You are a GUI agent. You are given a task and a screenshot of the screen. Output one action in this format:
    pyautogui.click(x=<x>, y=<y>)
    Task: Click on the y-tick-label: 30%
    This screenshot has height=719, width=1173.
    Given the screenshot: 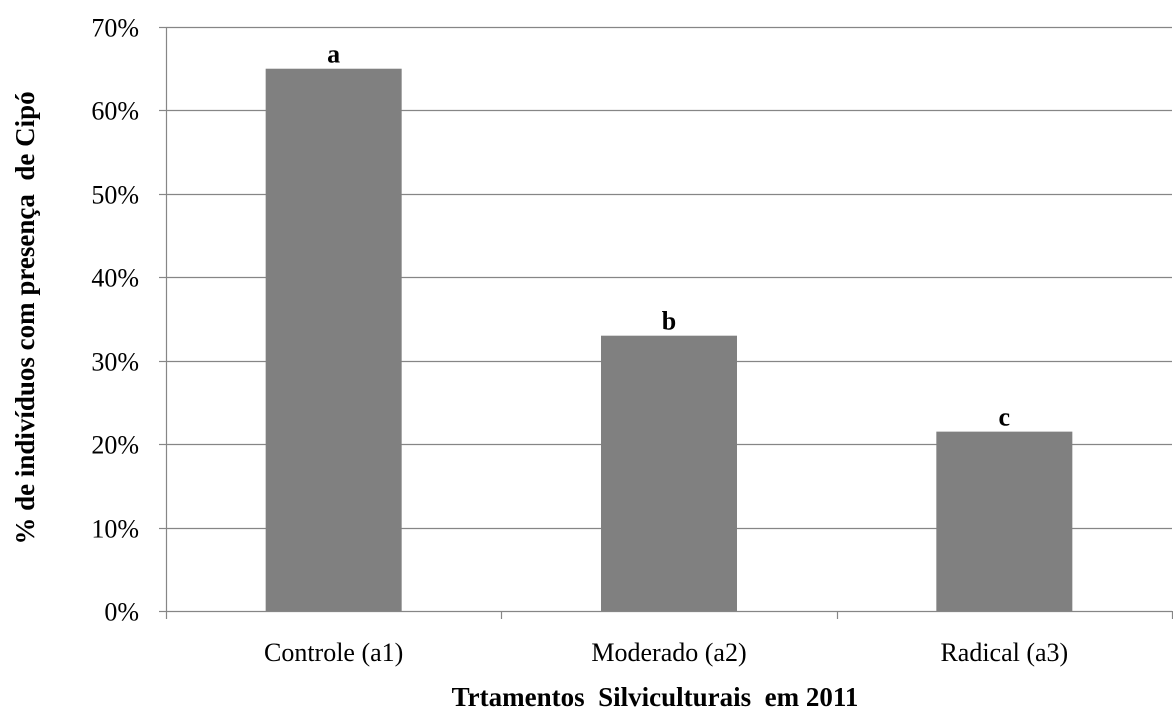 What is the action you would take?
    pyautogui.click(x=115, y=362)
    